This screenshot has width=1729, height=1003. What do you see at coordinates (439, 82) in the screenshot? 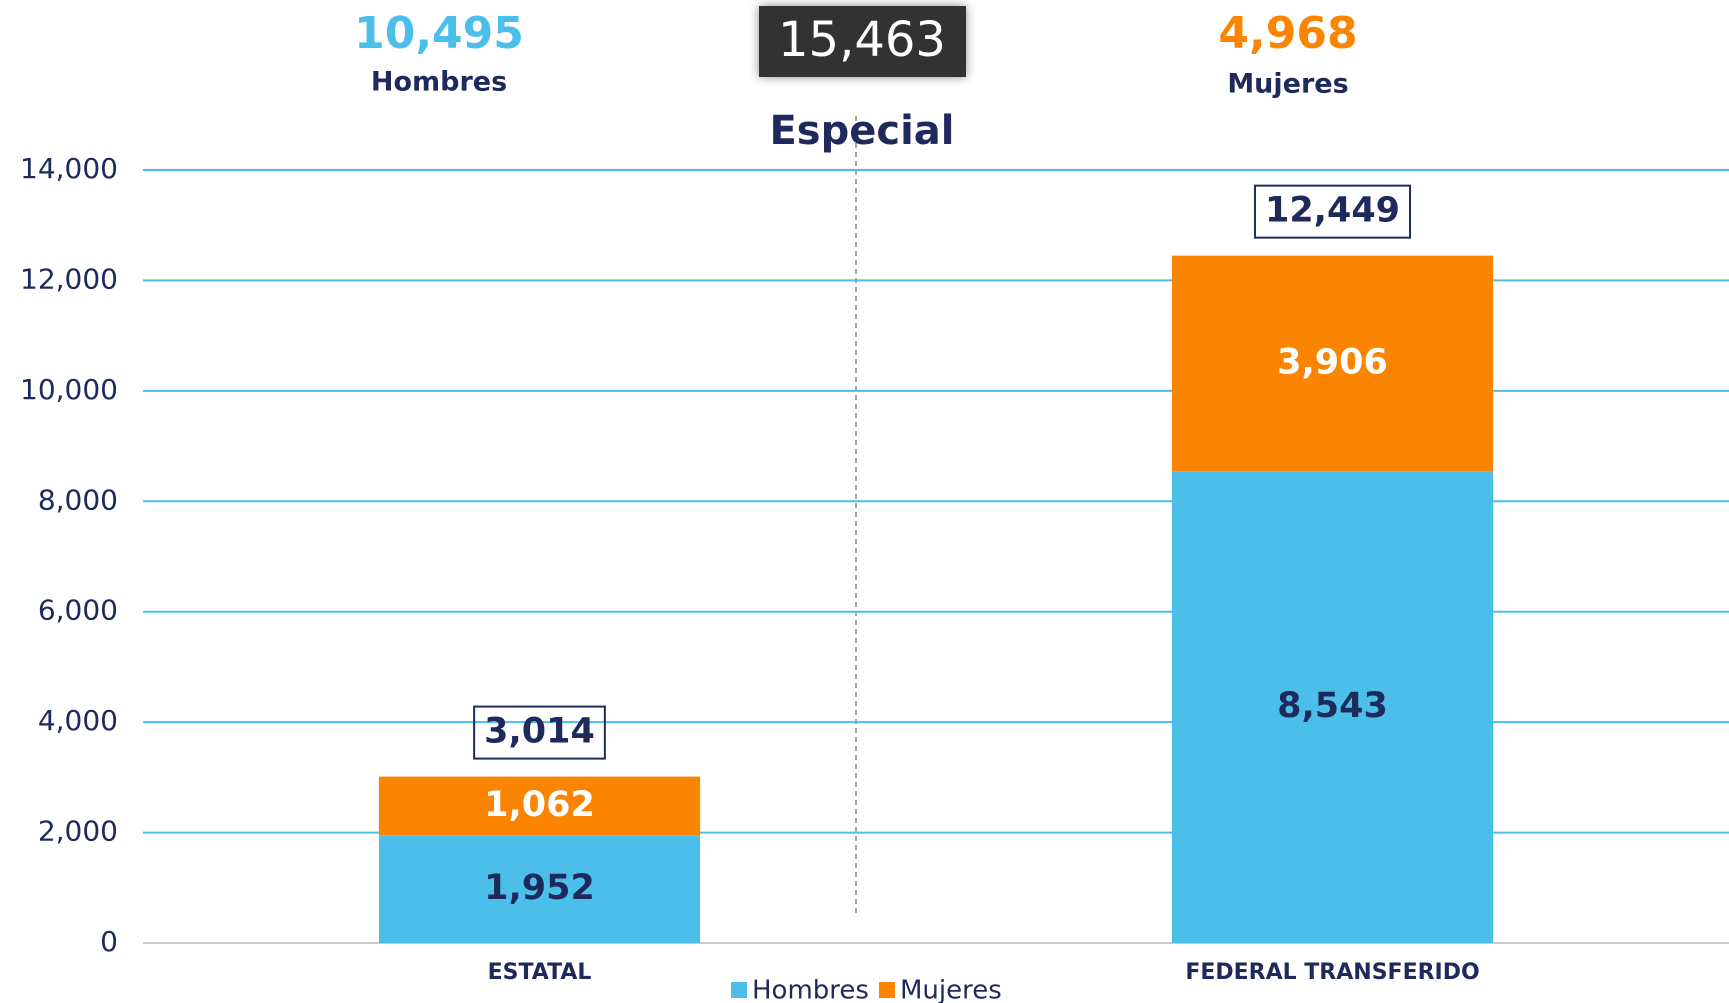
I see `summary-name: Hombres` at bounding box center [439, 82].